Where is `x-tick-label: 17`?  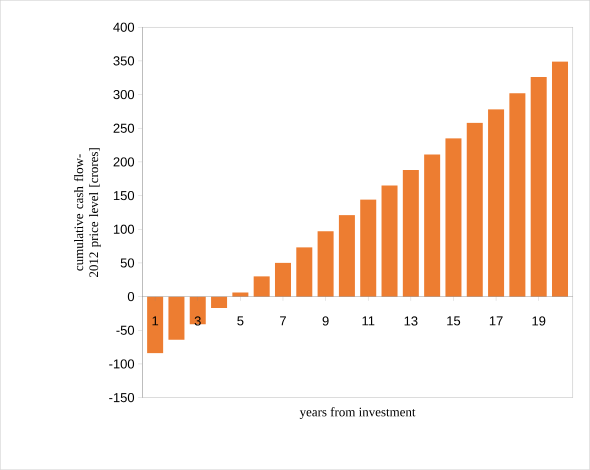
x-tick-label: 17 is located at coordinates (496, 321).